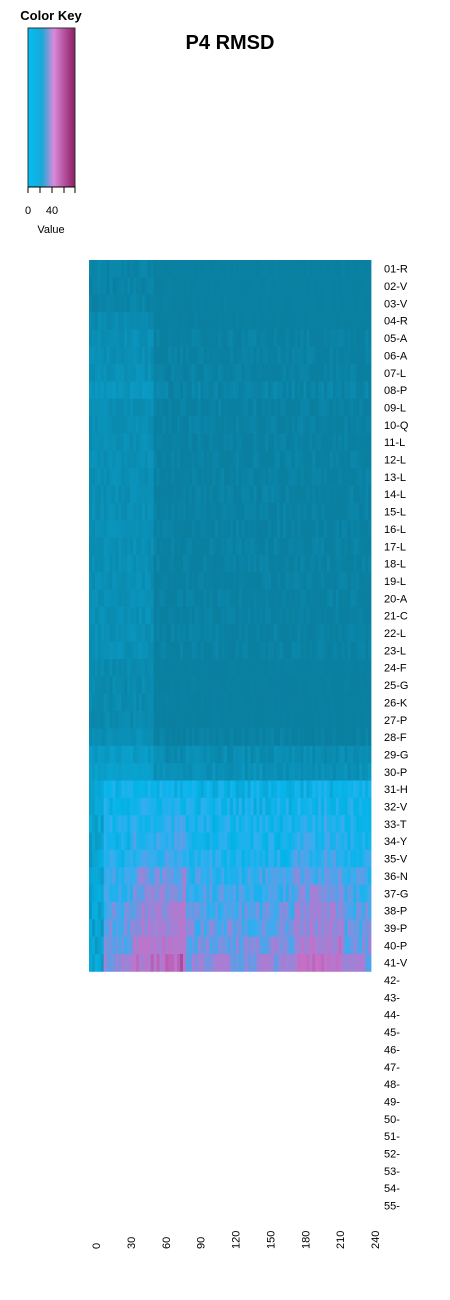 Image resolution: width=450 pixels, height=1300 pixels. What do you see at coordinates (395, 825) in the screenshot?
I see `row-label-33T: 33-T` at bounding box center [395, 825].